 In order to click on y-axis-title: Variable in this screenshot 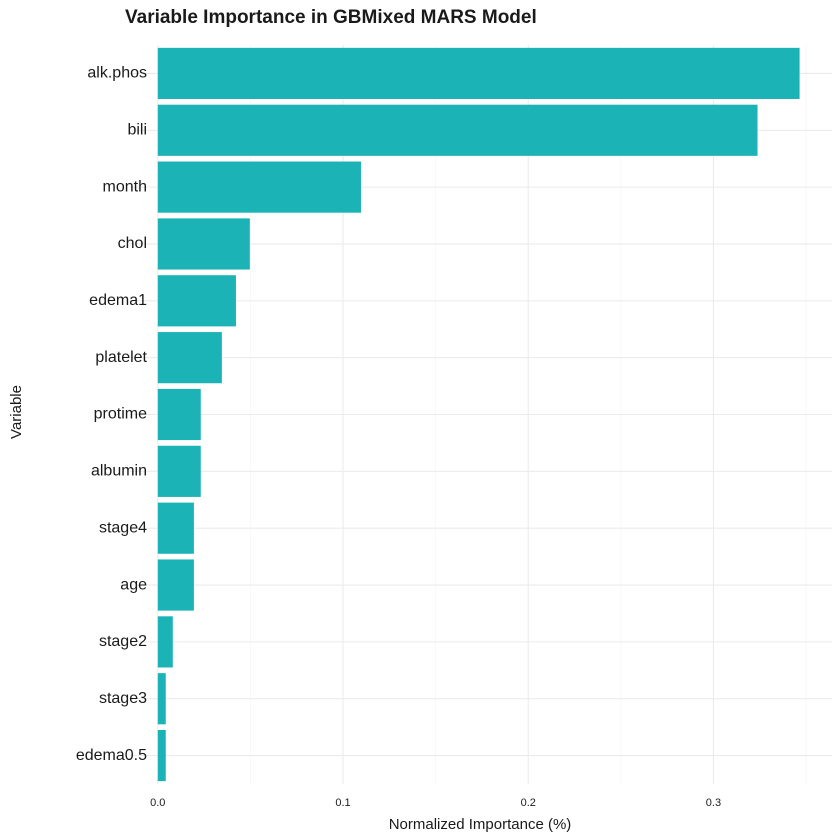, I will do `click(16, 412)`.